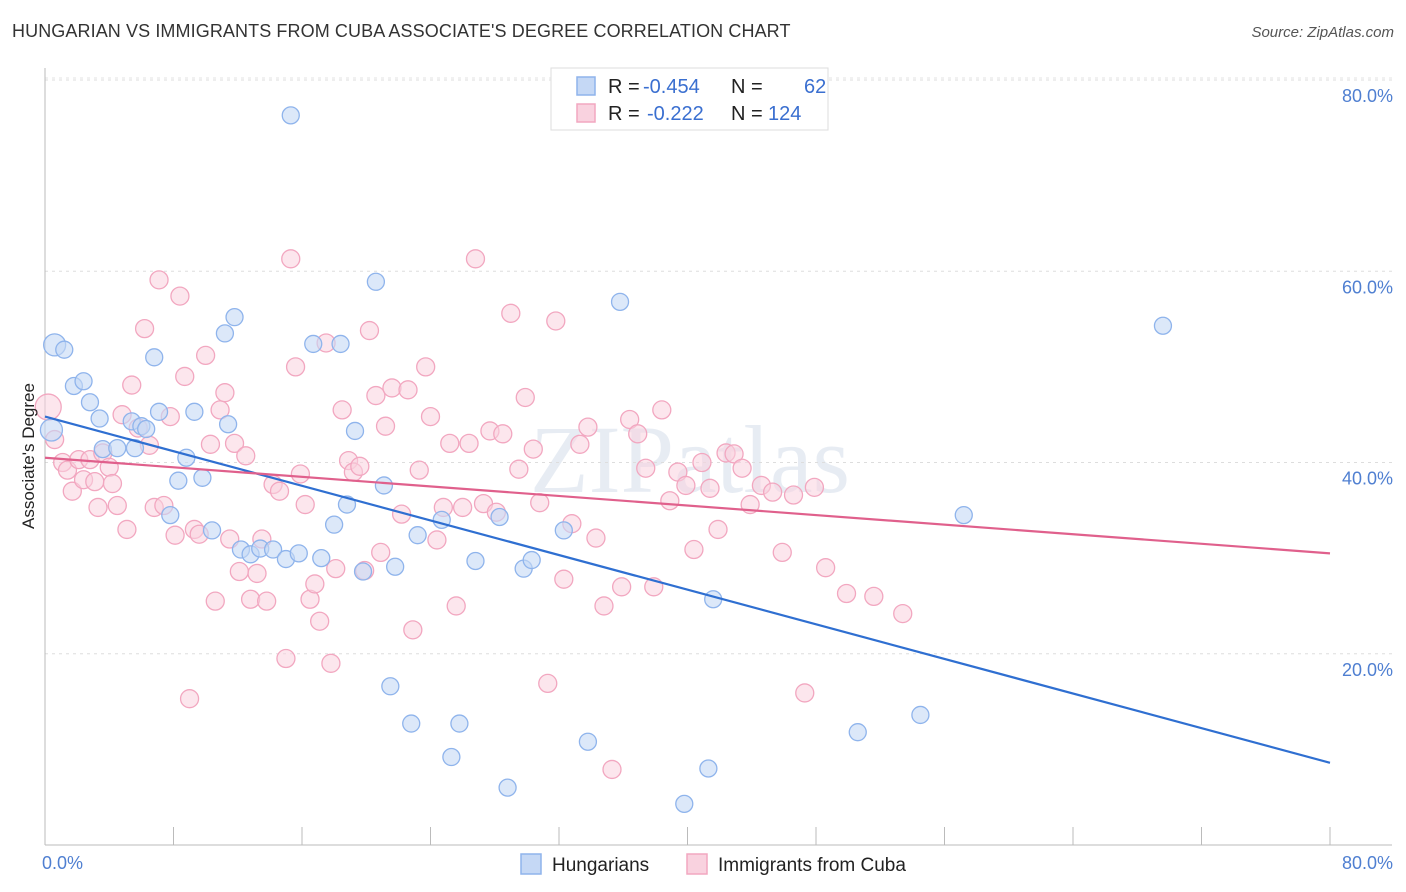  I want to click on y-tick-label: 20.0%, so click(1367, 670).